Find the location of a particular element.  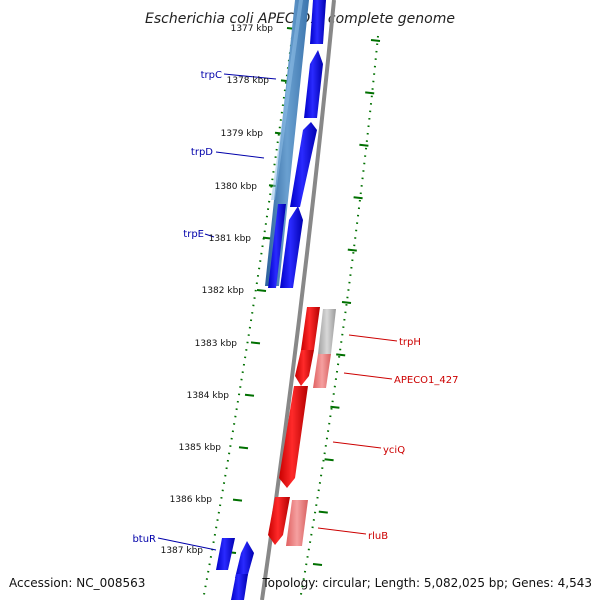

gene-arrow-yciQ is located at coordinates (293, 437).